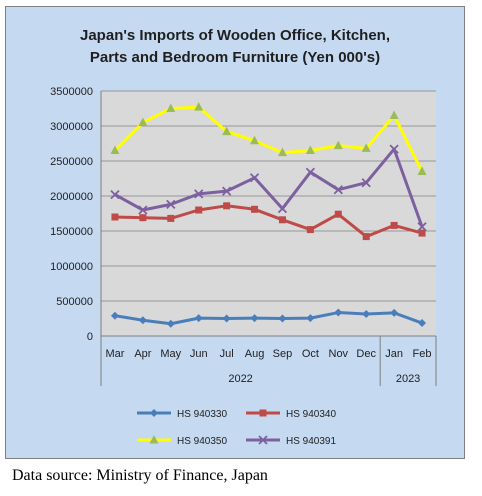  I want to click on x-tick-label: Oct, so click(310, 354).